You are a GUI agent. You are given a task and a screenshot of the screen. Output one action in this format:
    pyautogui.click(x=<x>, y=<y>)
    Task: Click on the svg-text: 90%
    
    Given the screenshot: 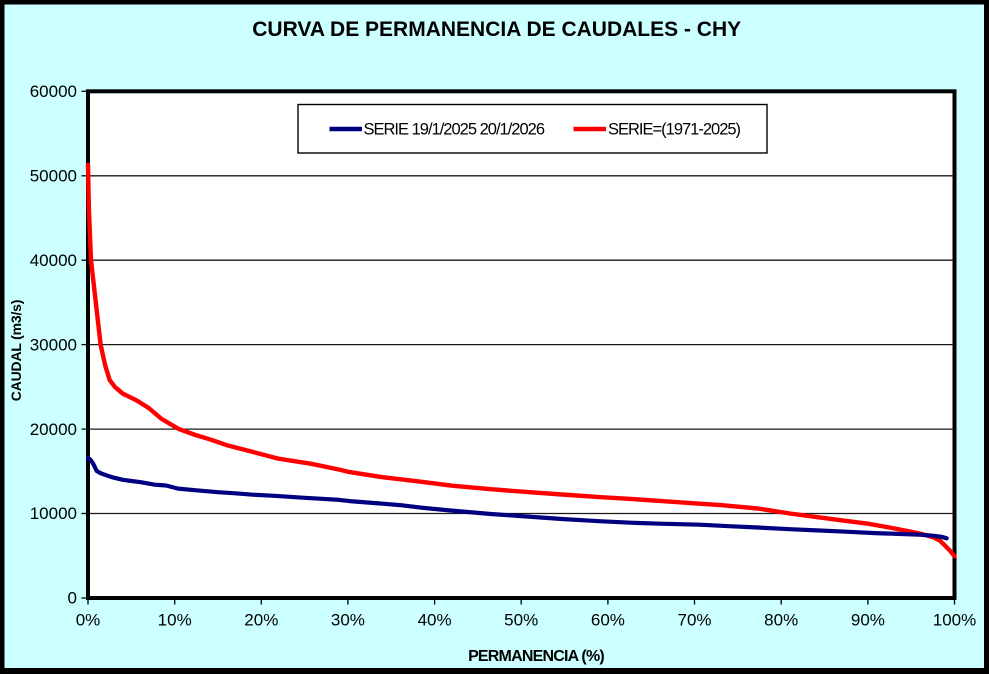 What is the action you would take?
    pyautogui.click(x=868, y=620)
    